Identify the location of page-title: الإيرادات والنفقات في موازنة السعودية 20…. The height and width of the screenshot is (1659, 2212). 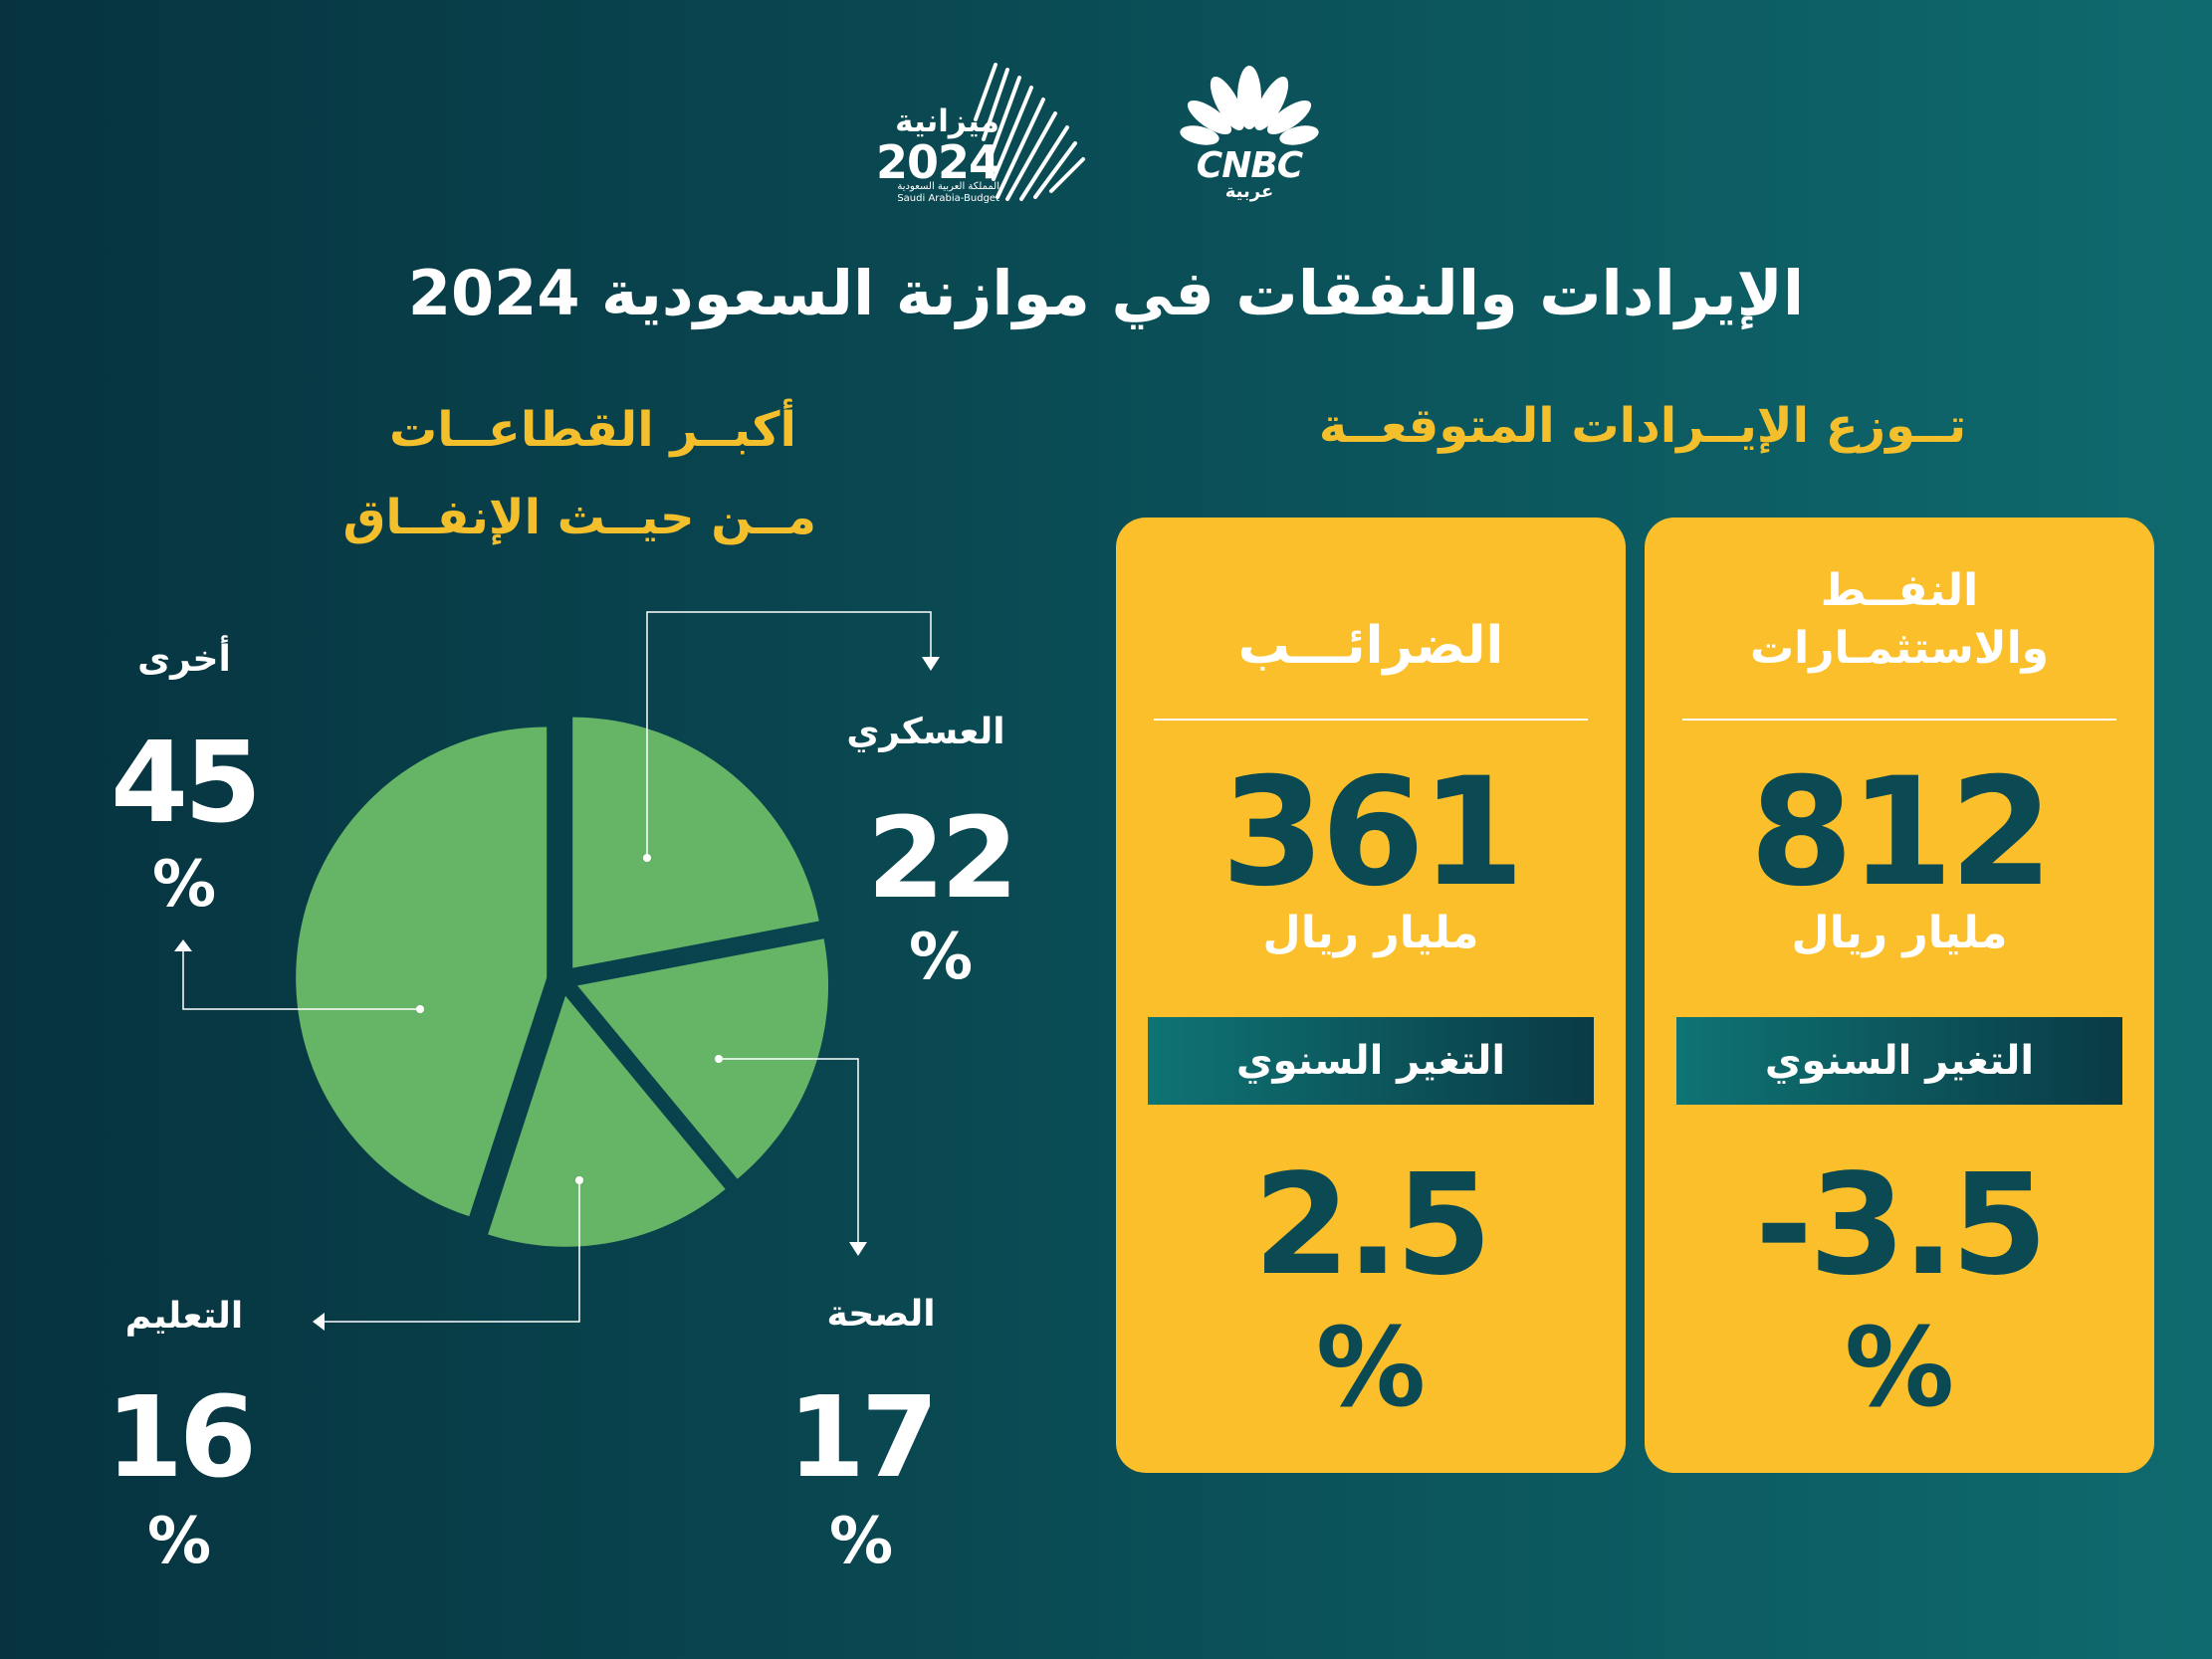
(1106, 293).